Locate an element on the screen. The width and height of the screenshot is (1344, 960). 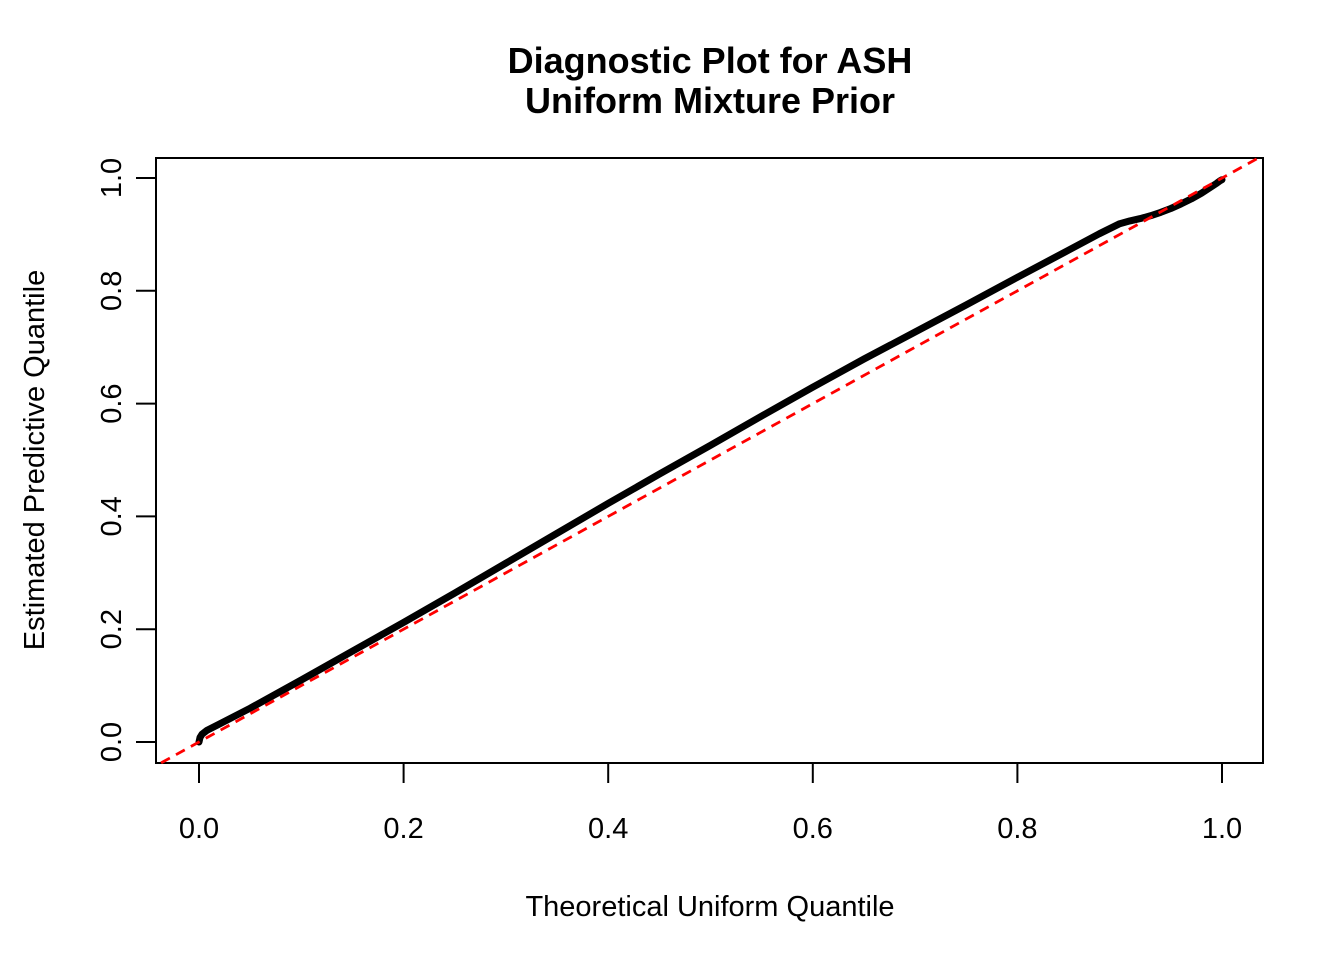
y-tick-label: 0.4 is located at coordinates (112, 516).